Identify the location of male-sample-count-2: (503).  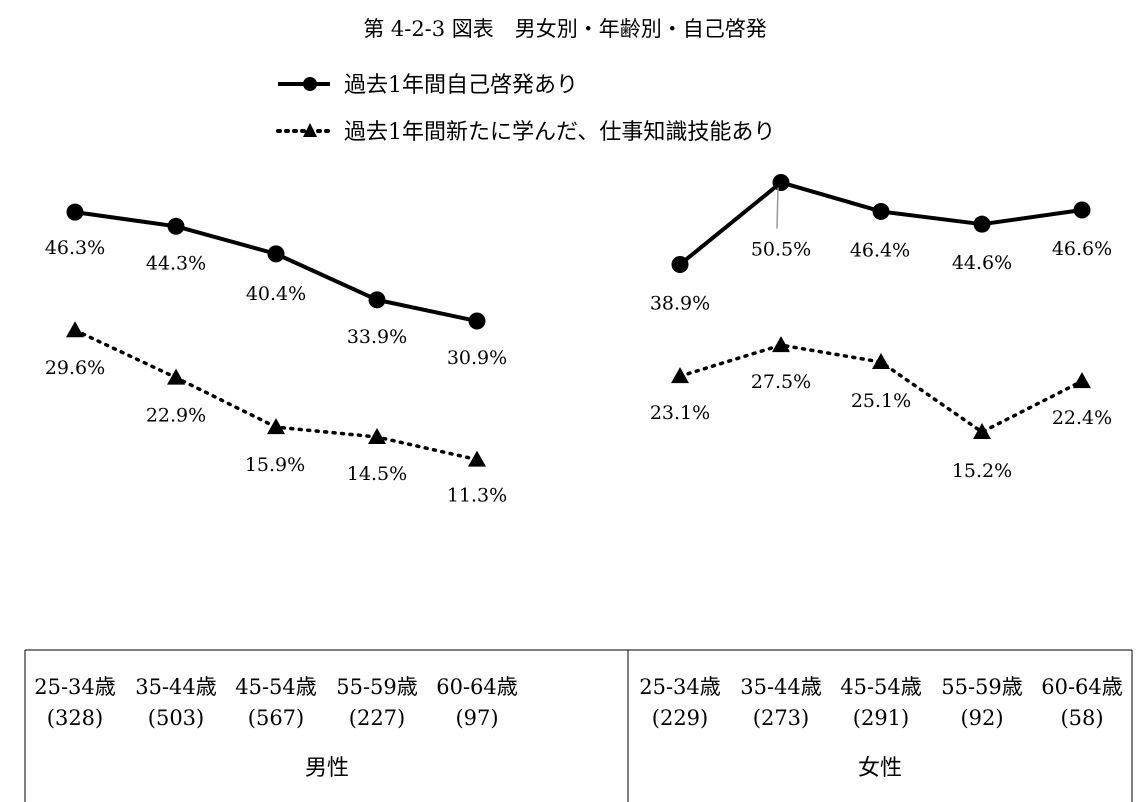
(176, 718).